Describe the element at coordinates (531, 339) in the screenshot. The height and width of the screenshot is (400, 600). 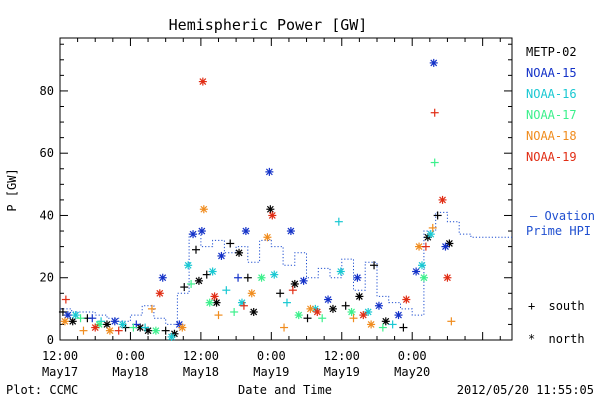
I see `north-marker: *` at that location.